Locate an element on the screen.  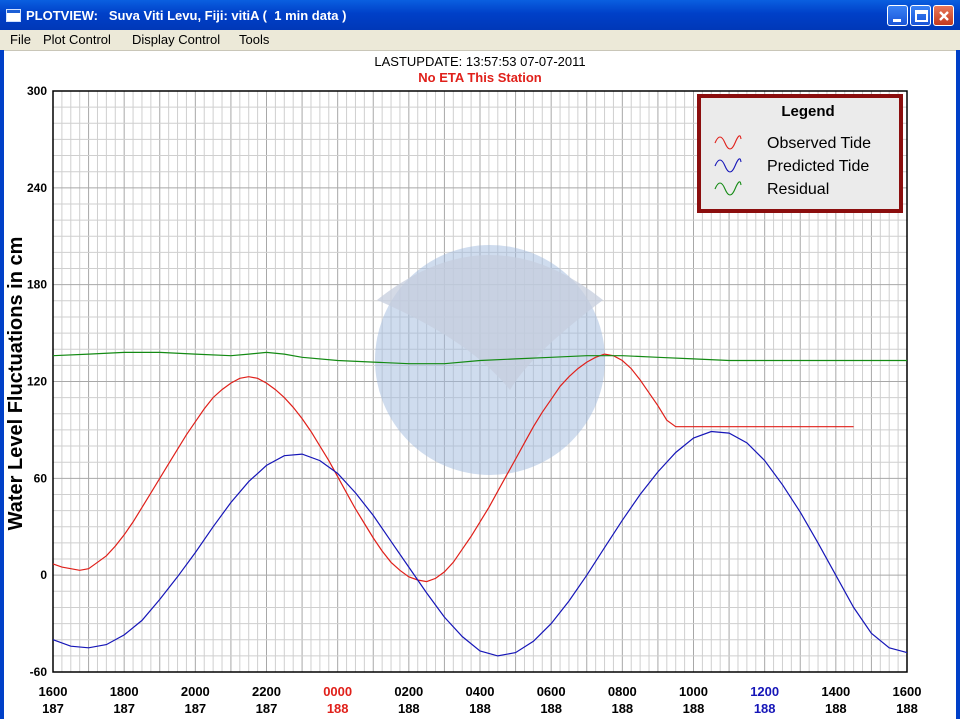
menu-tools: Tools is located at coordinates (254, 39).